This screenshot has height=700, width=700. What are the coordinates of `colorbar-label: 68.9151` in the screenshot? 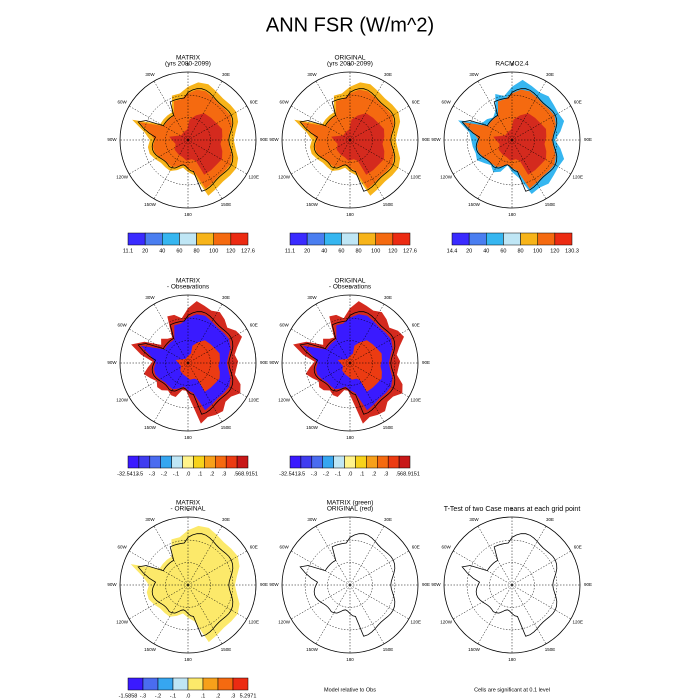 It's located at (410, 474).